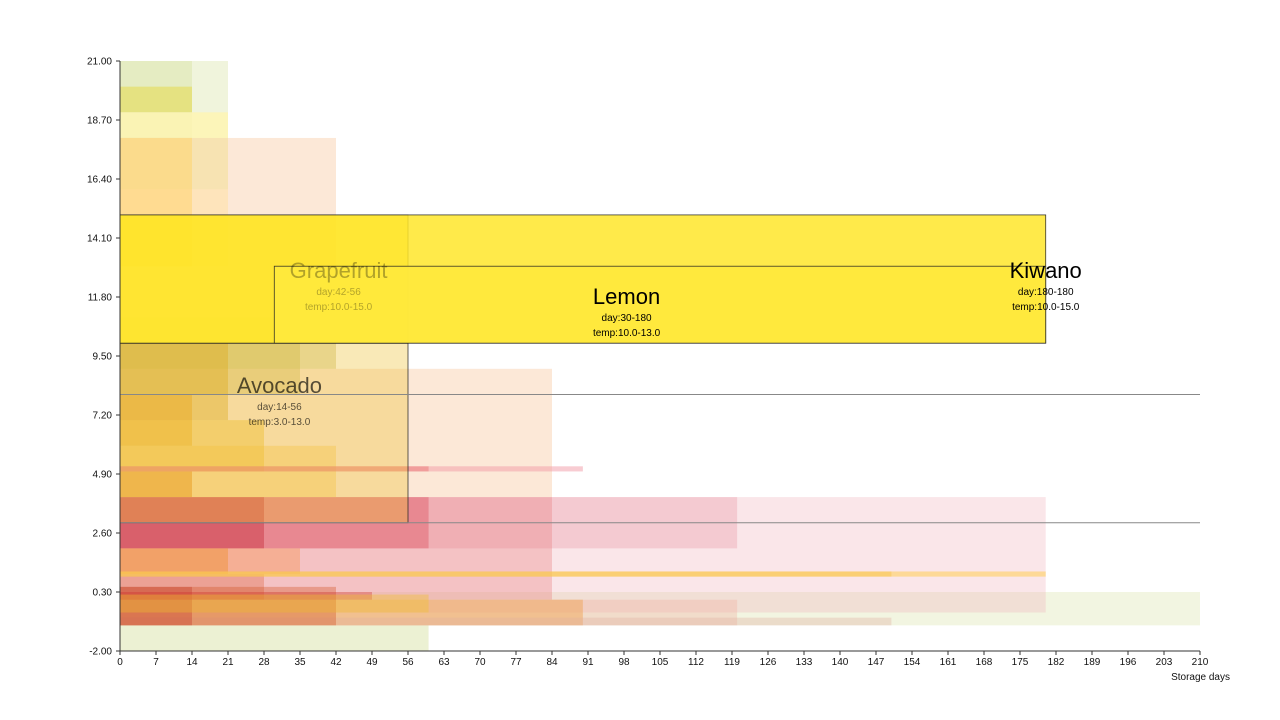  Describe the element at coordinates (1046, 285) in the screenshot. I see `label-group-kiwano: Kiwano day:180-180 temp:10.0-15.0` at that location.